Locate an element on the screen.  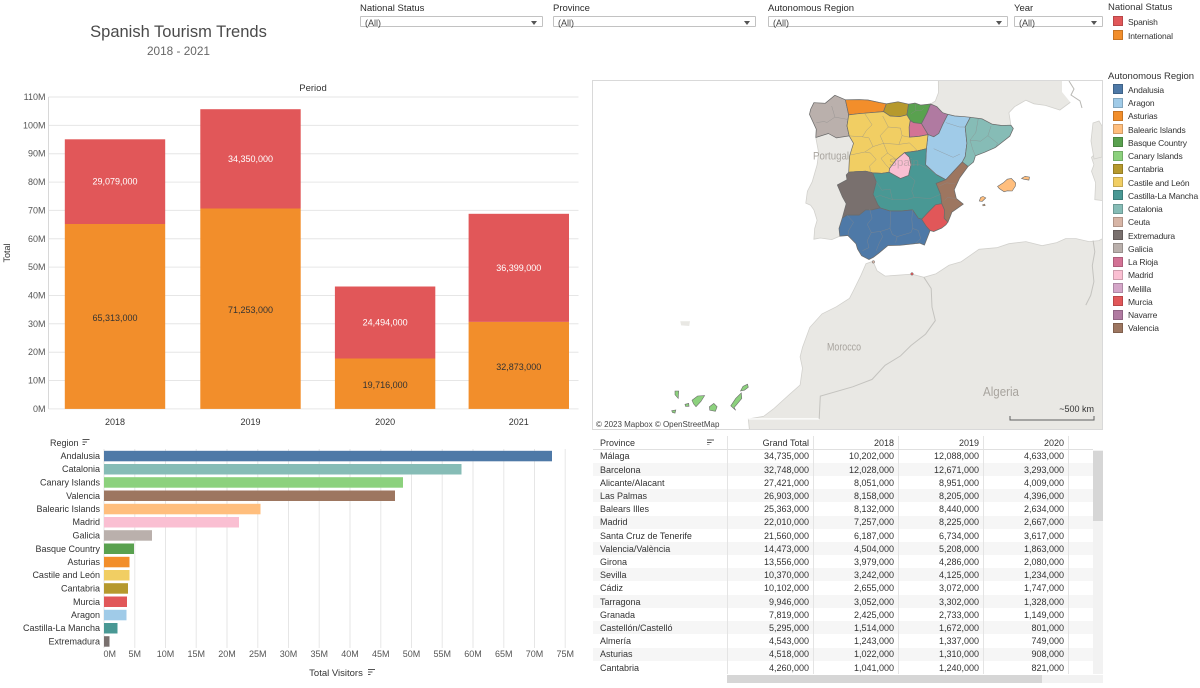
svg-text: Balearic Islands is located at coordinates (68, 509).